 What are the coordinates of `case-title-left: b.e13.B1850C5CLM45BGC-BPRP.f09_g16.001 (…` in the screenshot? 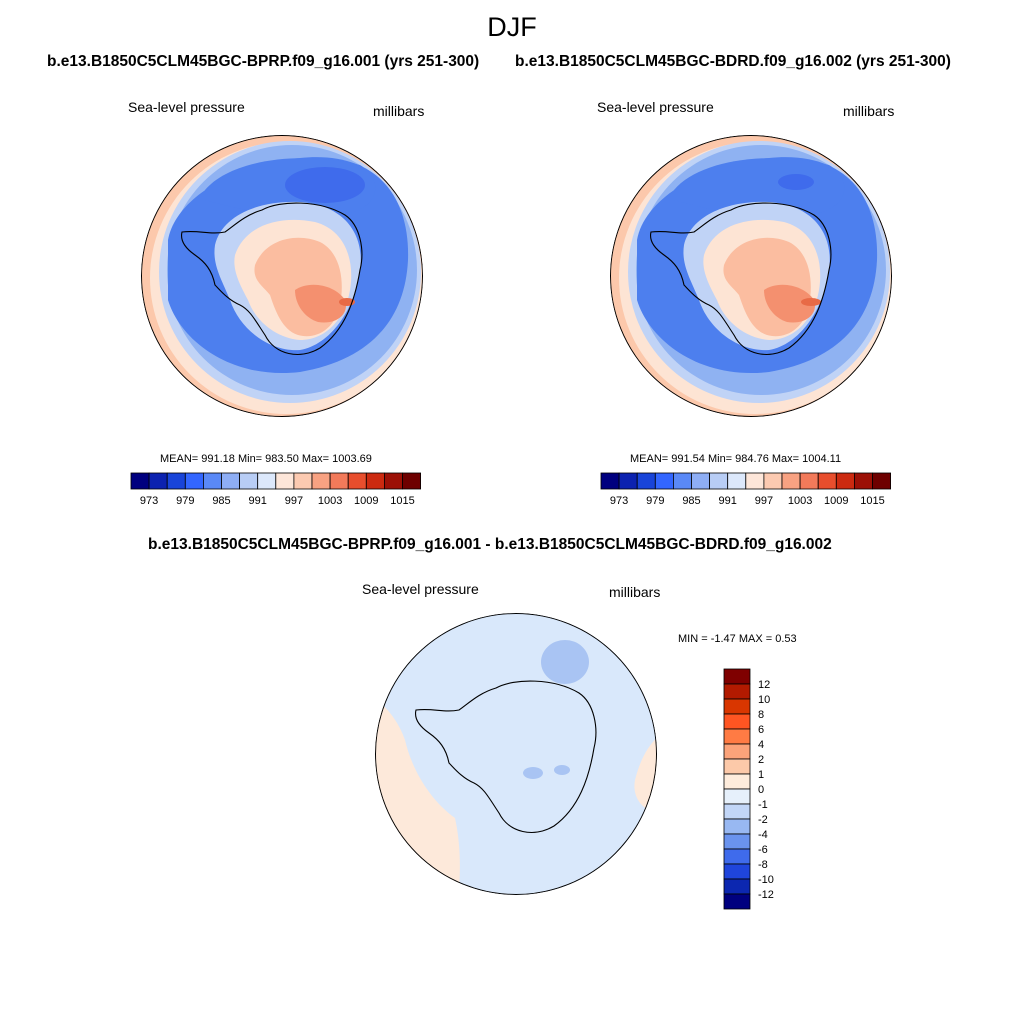 It's located at (263, 61).